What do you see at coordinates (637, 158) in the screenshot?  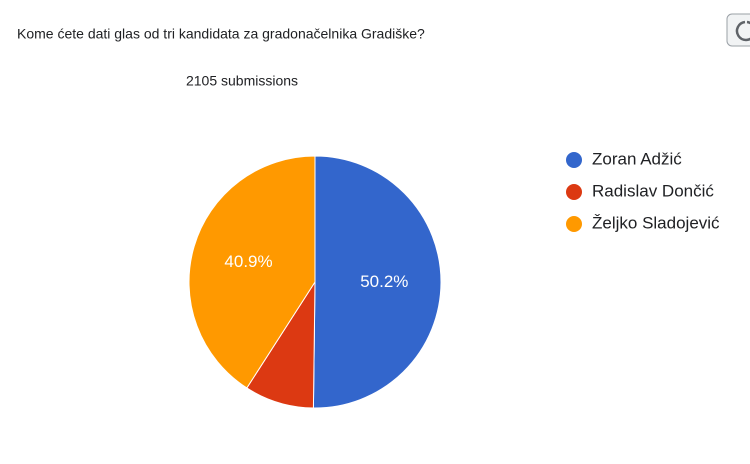 I see `legend-label: Zoran Adžić` at bounding box center [637, 158].